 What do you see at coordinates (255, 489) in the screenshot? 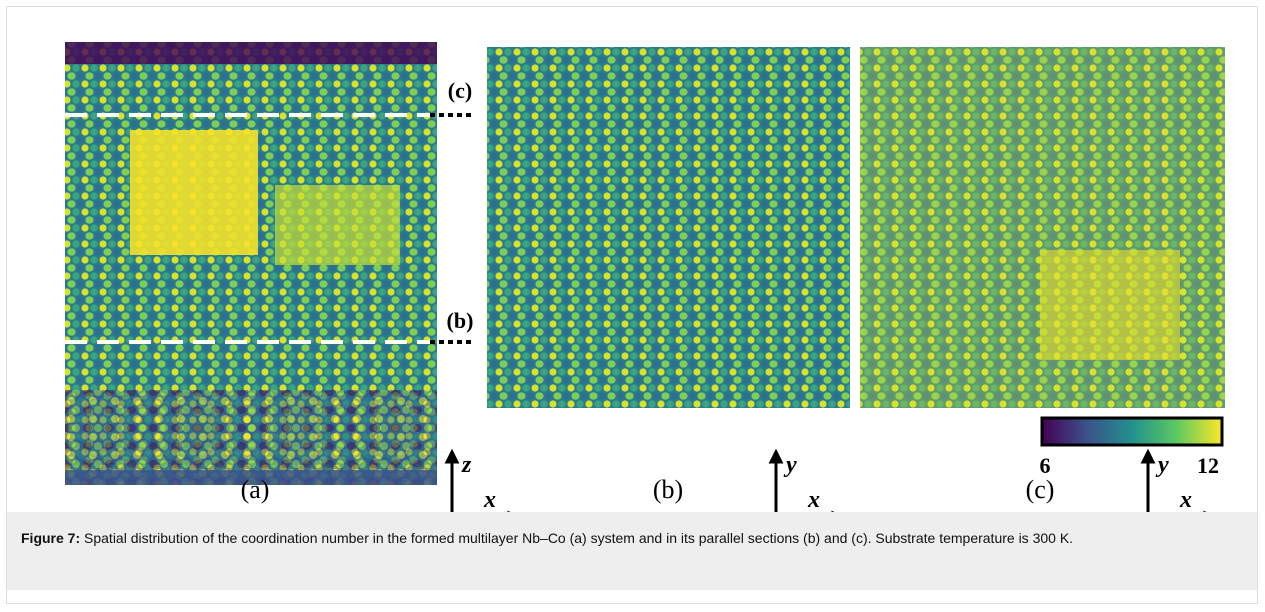
I see `panel-label: (a)` at bounding box center [255, 489].